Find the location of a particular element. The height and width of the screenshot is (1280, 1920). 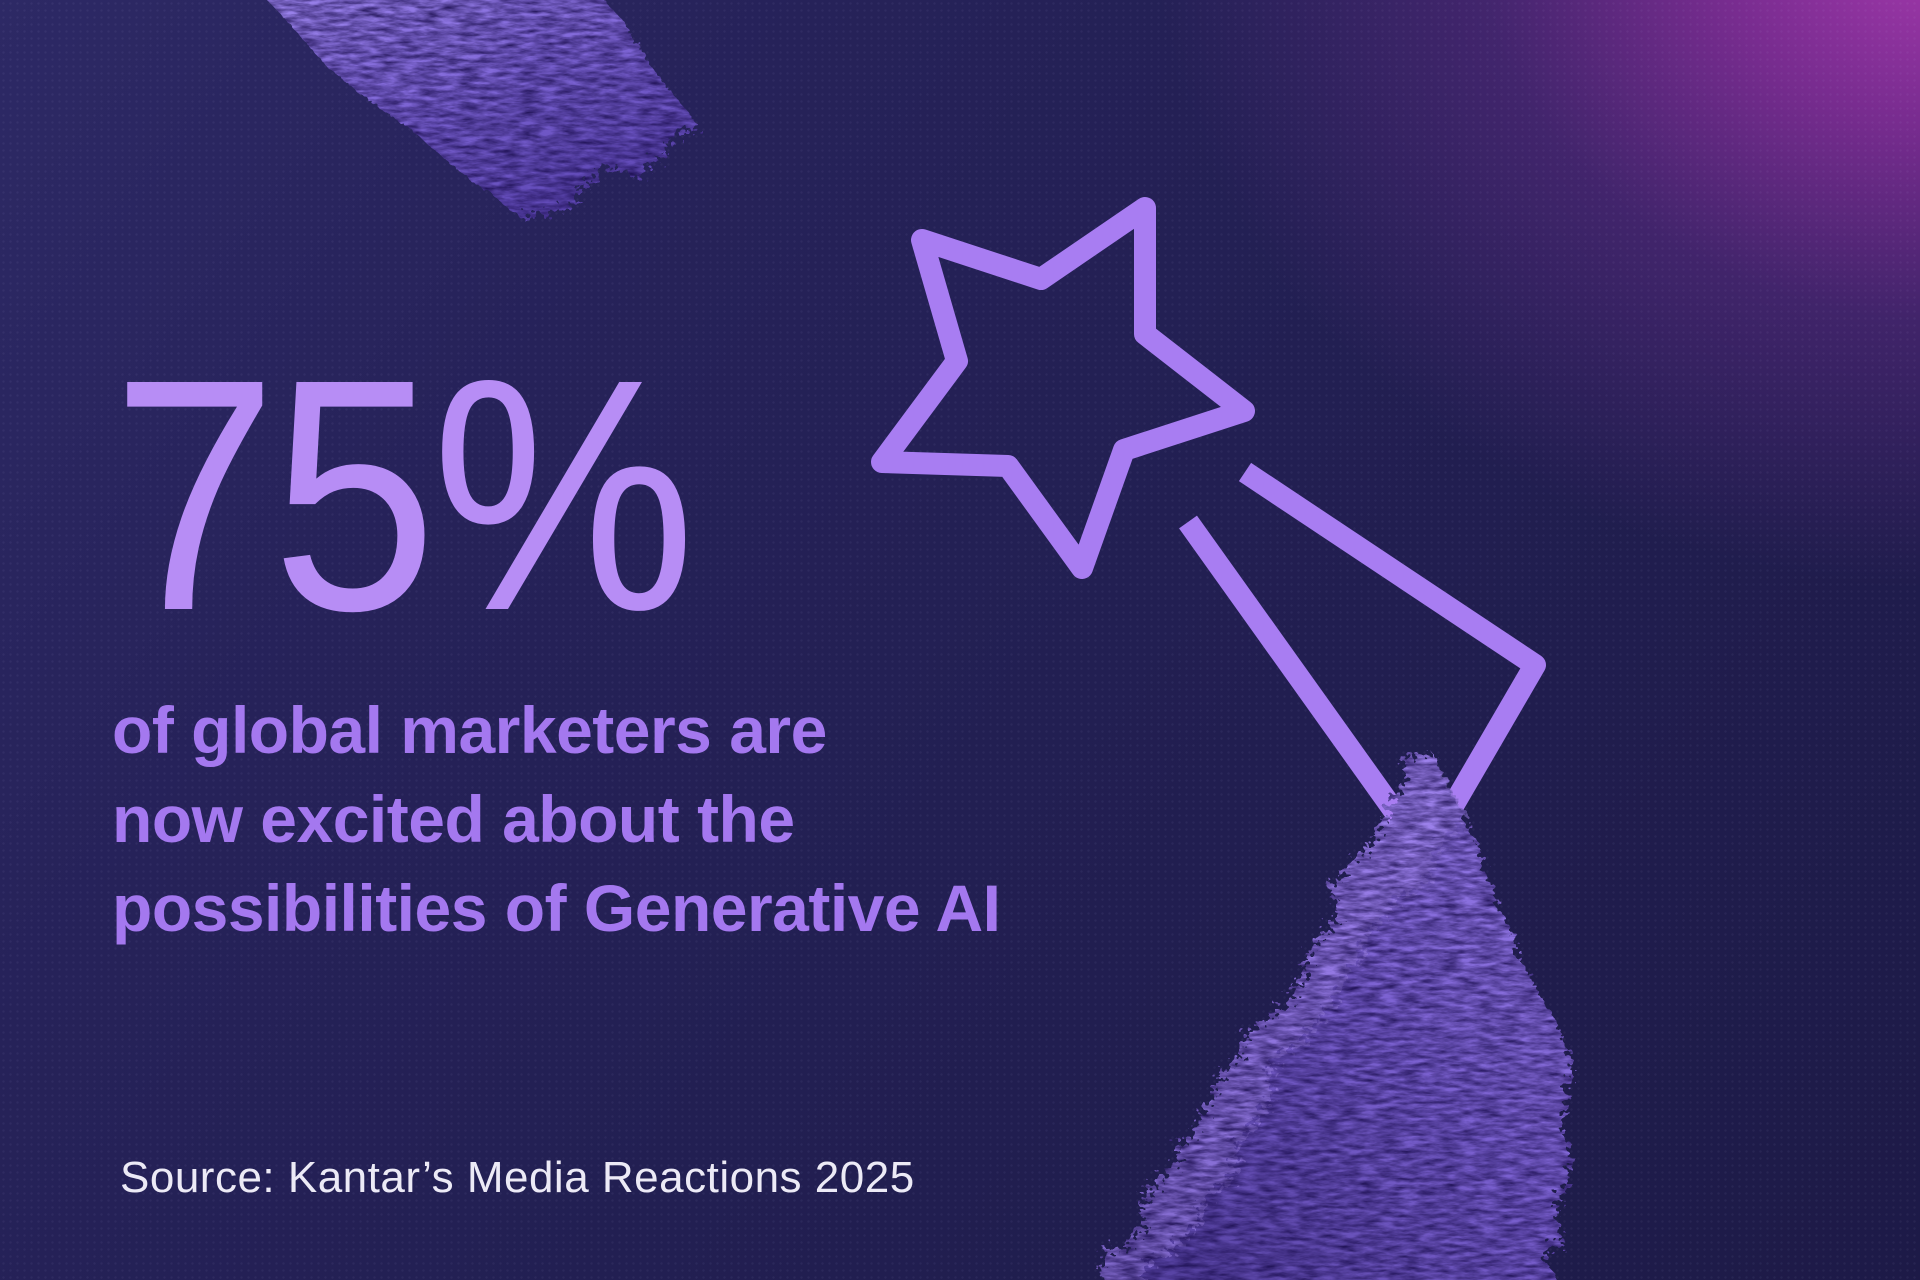

description-line-3: possibilities of Generative AI is located at coordinates (556, 908).